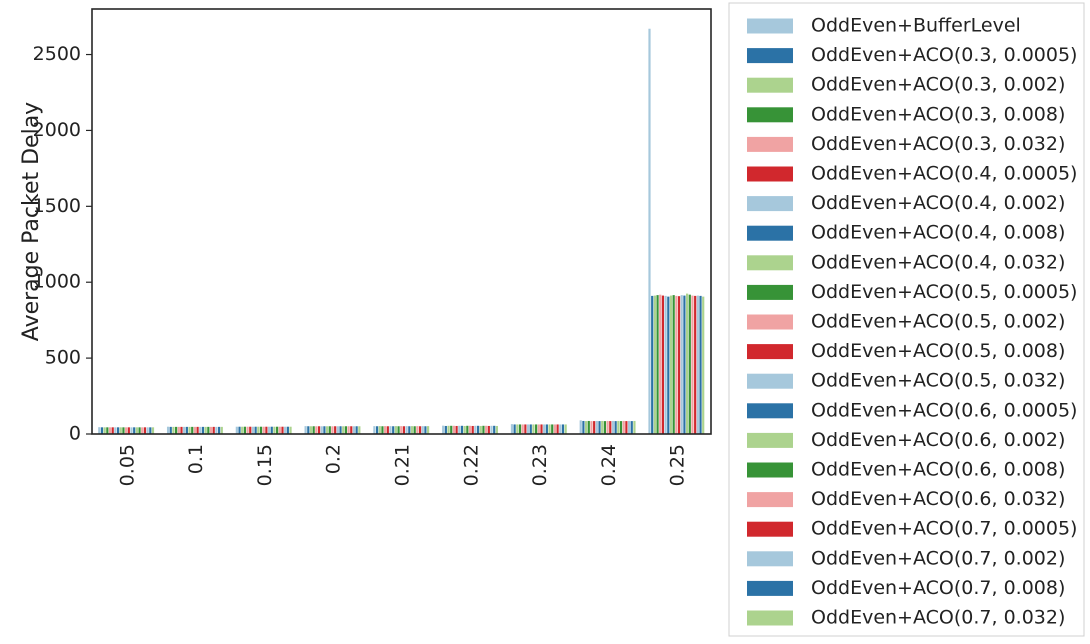  Describe the element at coordinates (63, 358) in the screenshot. I see `y-tick-label: 500` at that location.